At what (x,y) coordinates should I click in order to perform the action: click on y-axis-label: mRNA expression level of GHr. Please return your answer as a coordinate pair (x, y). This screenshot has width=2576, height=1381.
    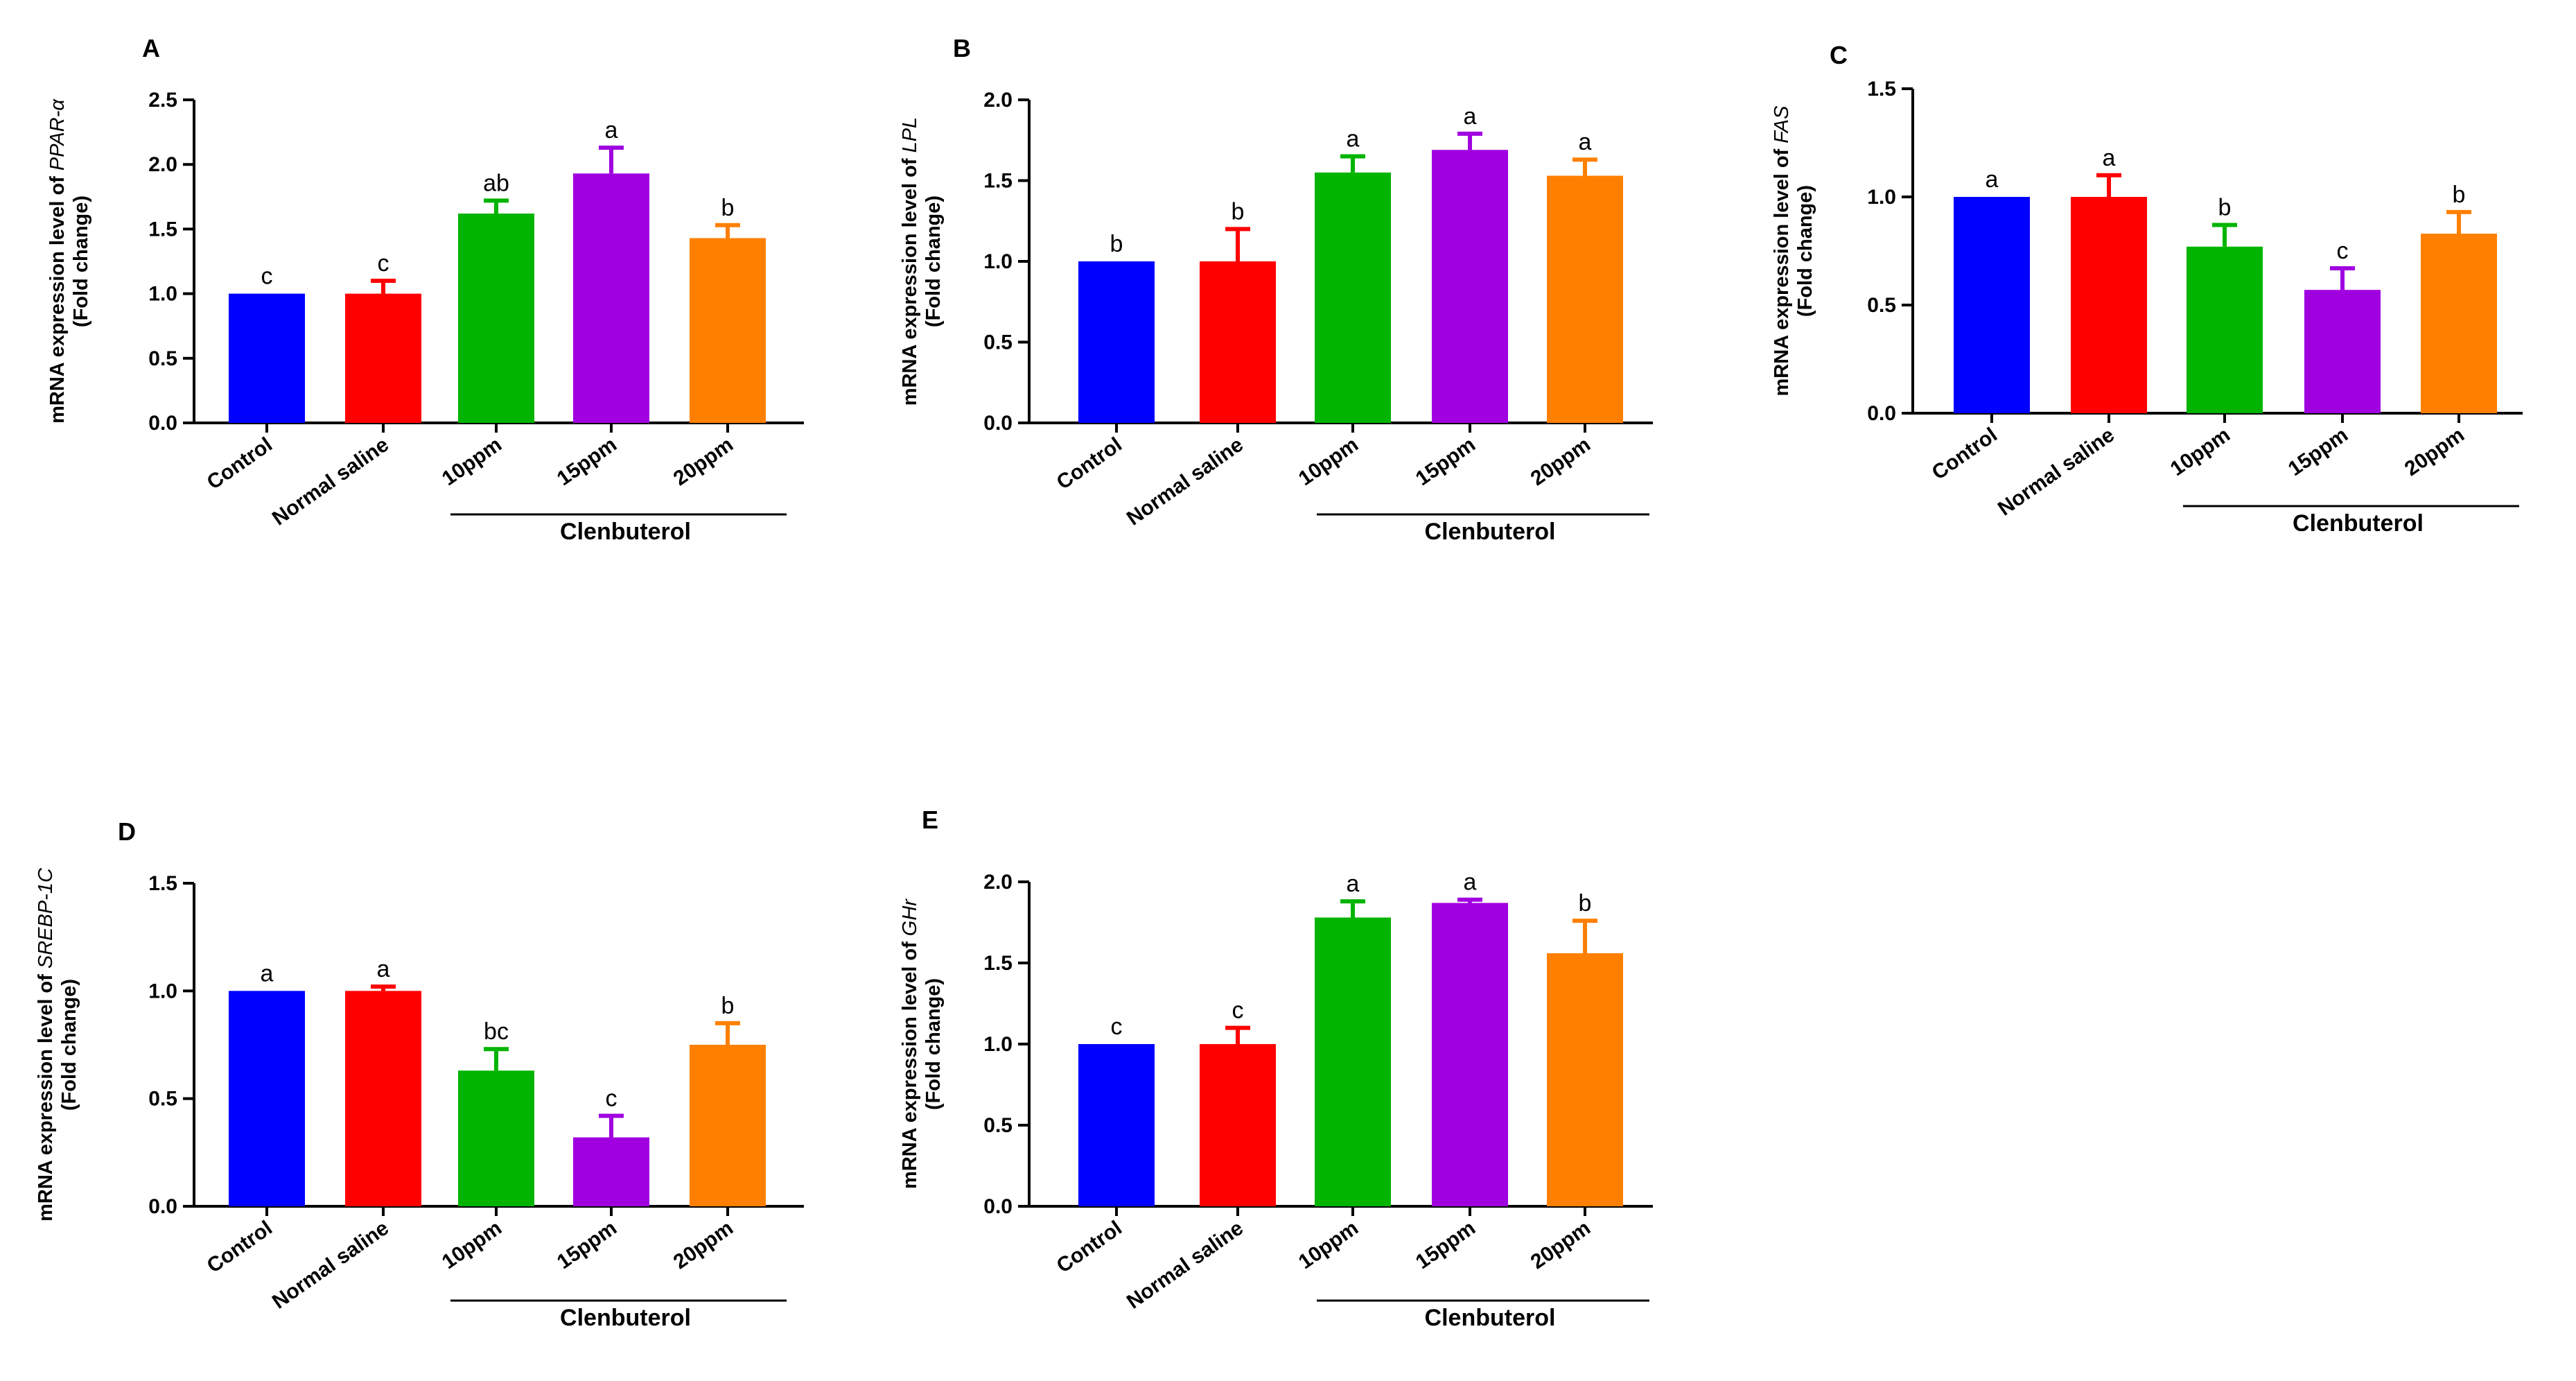
    Looking at the image, I should click on (910, 1043).